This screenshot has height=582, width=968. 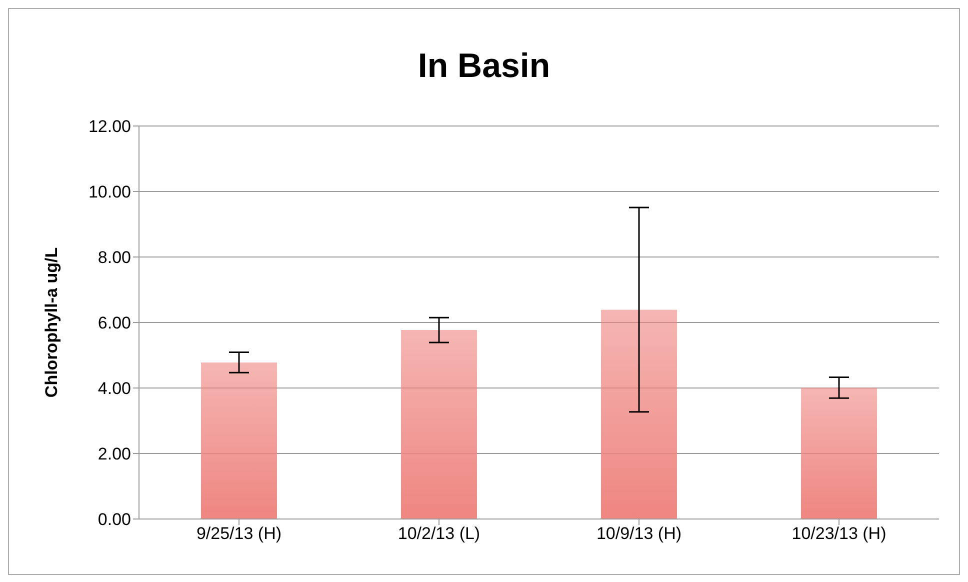 I want to click on x-tick-label: 10/2/13 (L), so click(x=439, y=534).